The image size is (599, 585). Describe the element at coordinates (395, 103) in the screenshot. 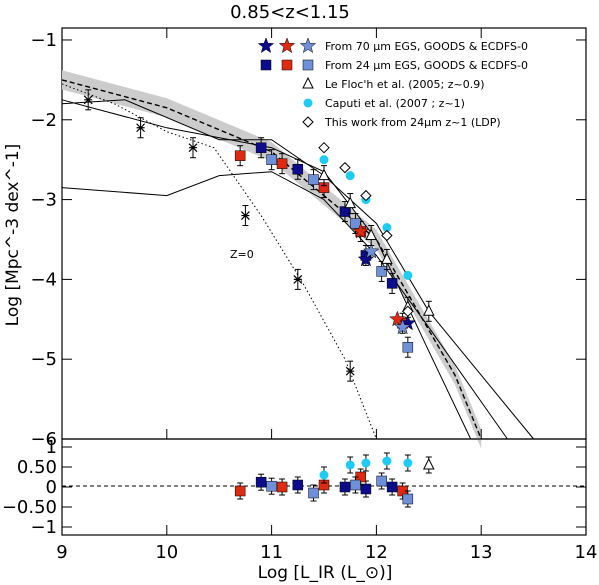

I see `legend-label-3: Caputi et al. (2007 ; z~1)` at that location.